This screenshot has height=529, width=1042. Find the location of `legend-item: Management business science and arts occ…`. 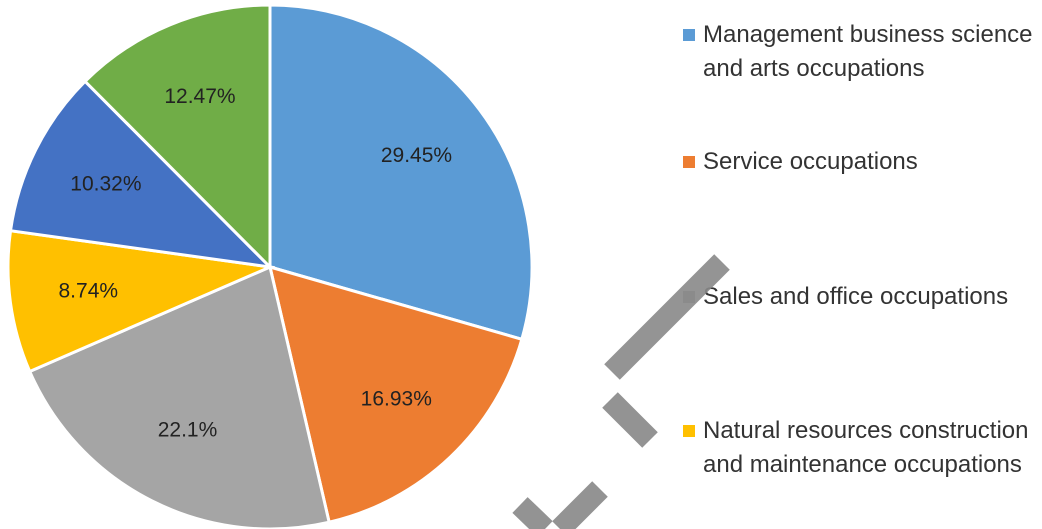

legend-item: Management business science and arts occ… is located at coordinates (861, 52).